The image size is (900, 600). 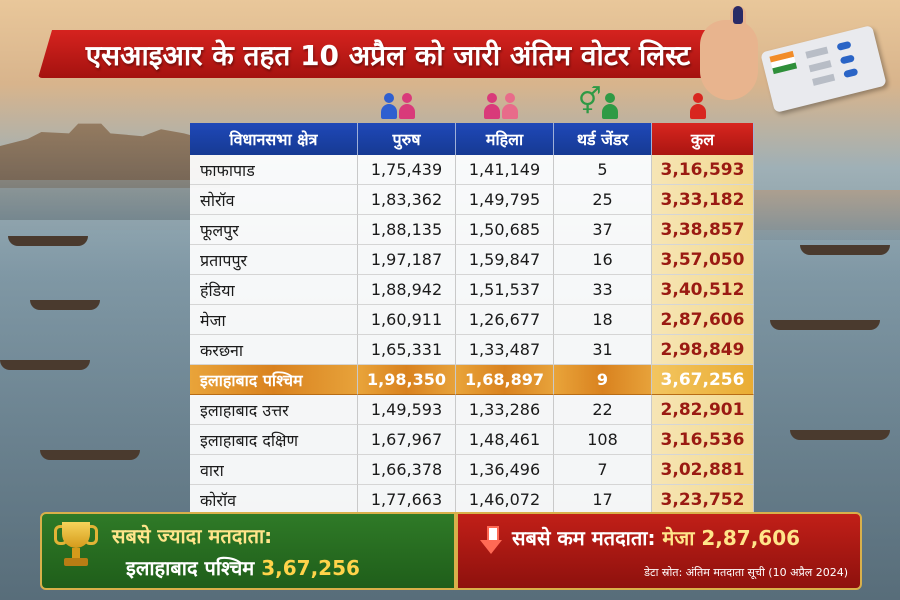 I want to click on third-gender-cell: 7, so click(x=603, y=470).